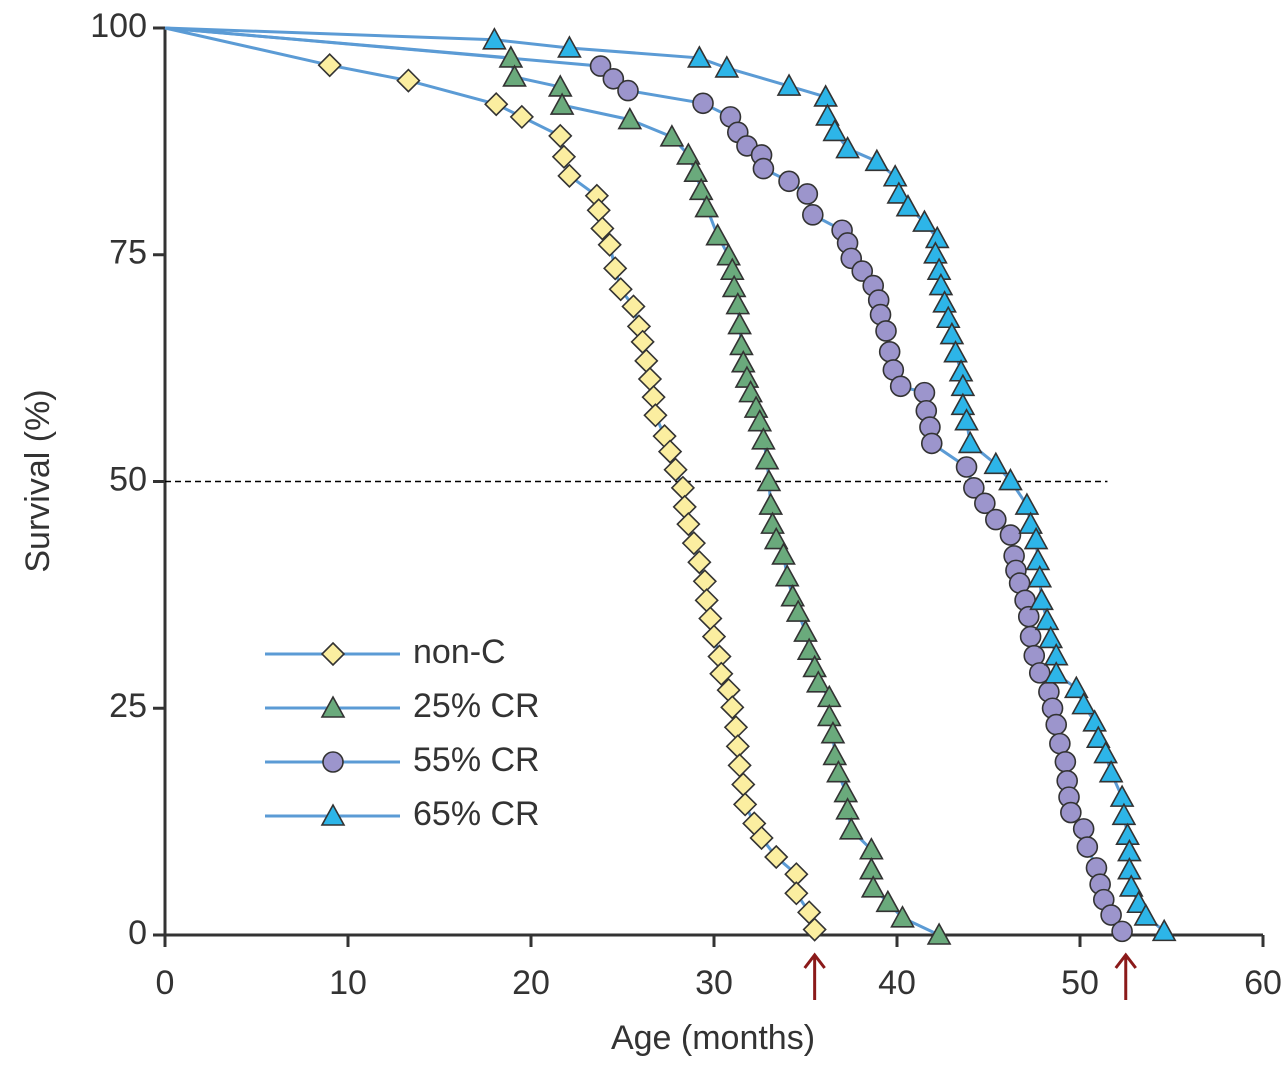 Image resolution: width=1288 pixels, height=1066 pixels. What do you see at coordinates (128, 706) in the screenshot?
I see `y-tick-label: 25` at bounding box center [128, 706].